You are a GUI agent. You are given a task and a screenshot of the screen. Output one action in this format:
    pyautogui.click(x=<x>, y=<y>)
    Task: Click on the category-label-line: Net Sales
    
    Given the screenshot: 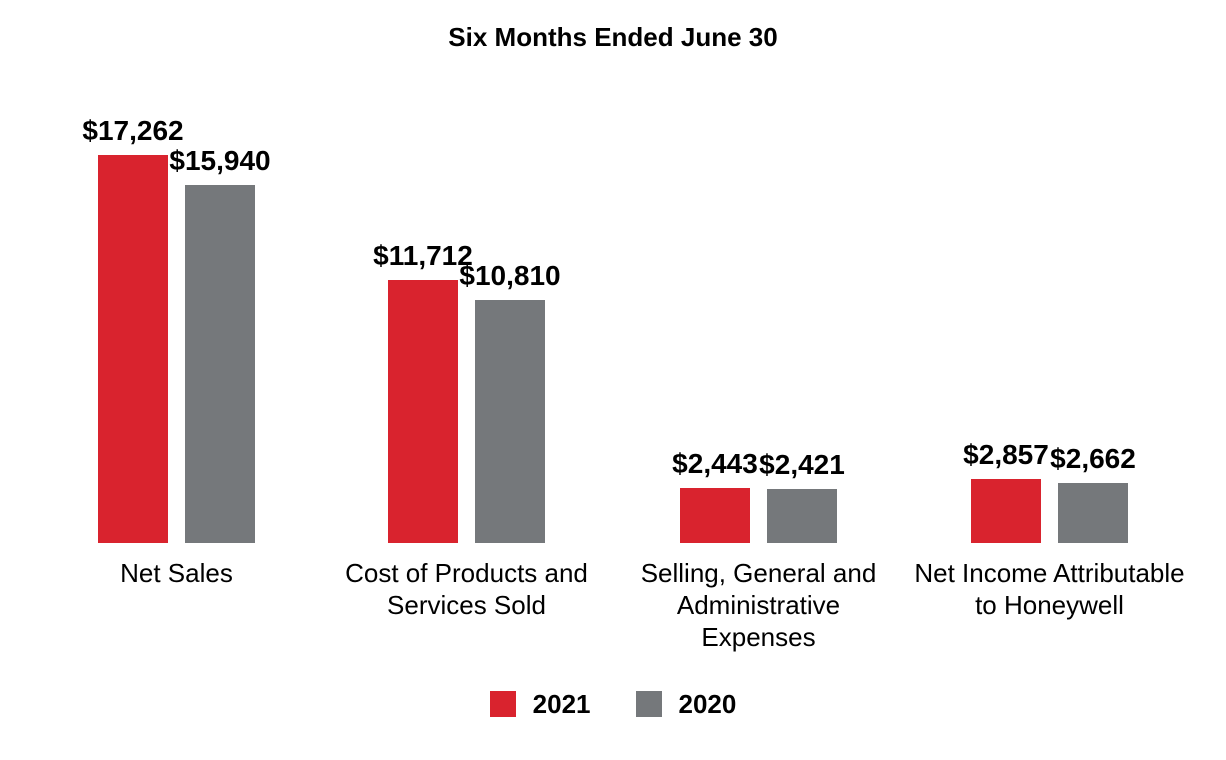 What is the action you would take?
    pyautogui.click(x=176, y=573)
    